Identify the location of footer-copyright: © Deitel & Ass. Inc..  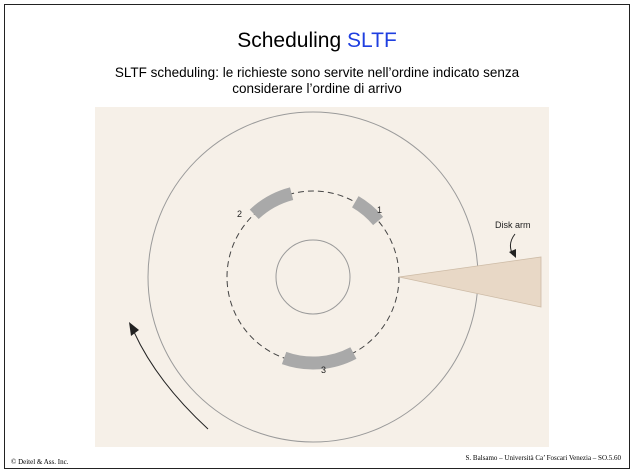
(40, 462).